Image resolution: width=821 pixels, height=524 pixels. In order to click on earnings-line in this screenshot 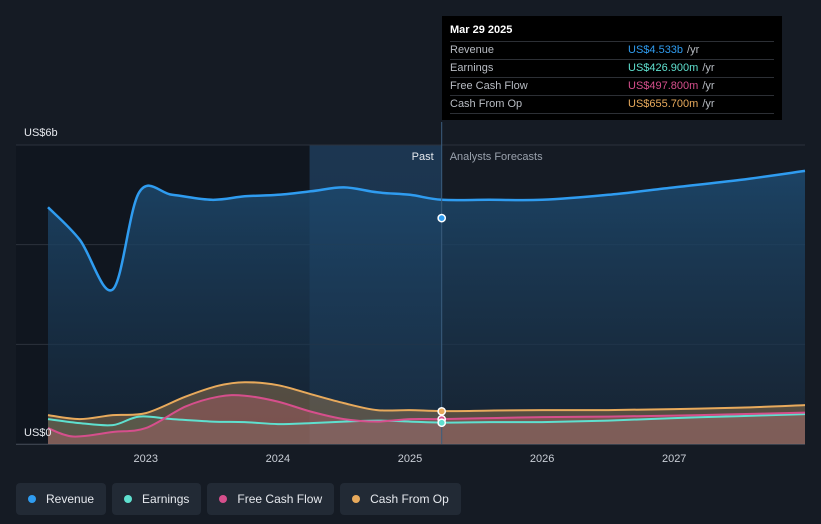, I will do `click(426, 420)`.